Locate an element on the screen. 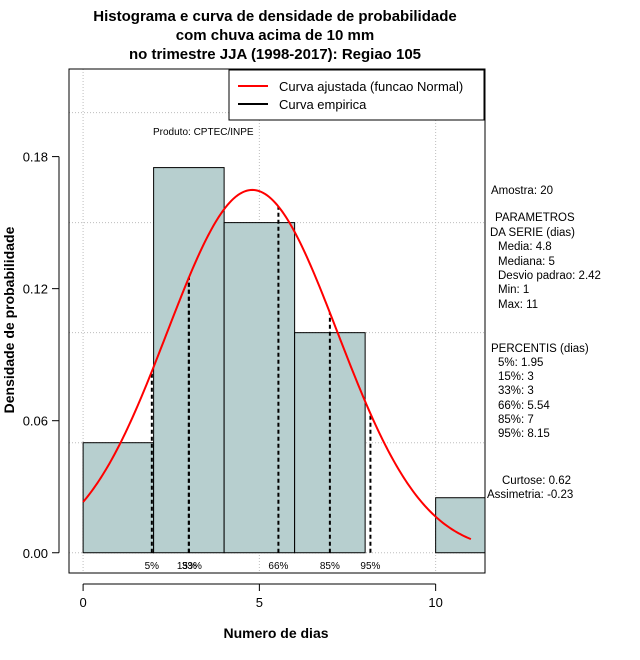  percentis-title: PERCENTIS (dias) is located at coordinates (540, 349).